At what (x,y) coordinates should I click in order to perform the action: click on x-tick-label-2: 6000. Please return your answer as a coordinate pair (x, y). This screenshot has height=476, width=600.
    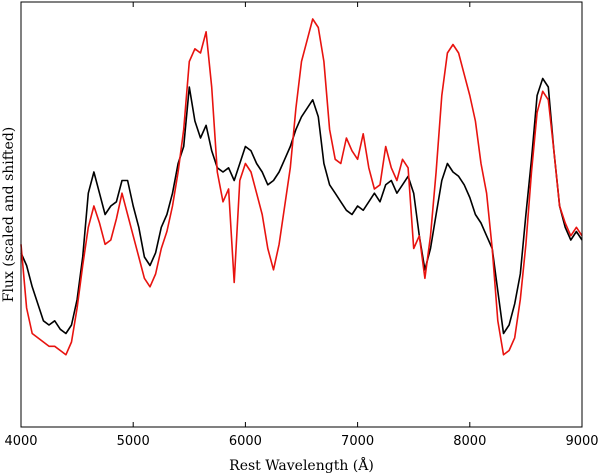
    Looking at the image, I should click on (245, 441).